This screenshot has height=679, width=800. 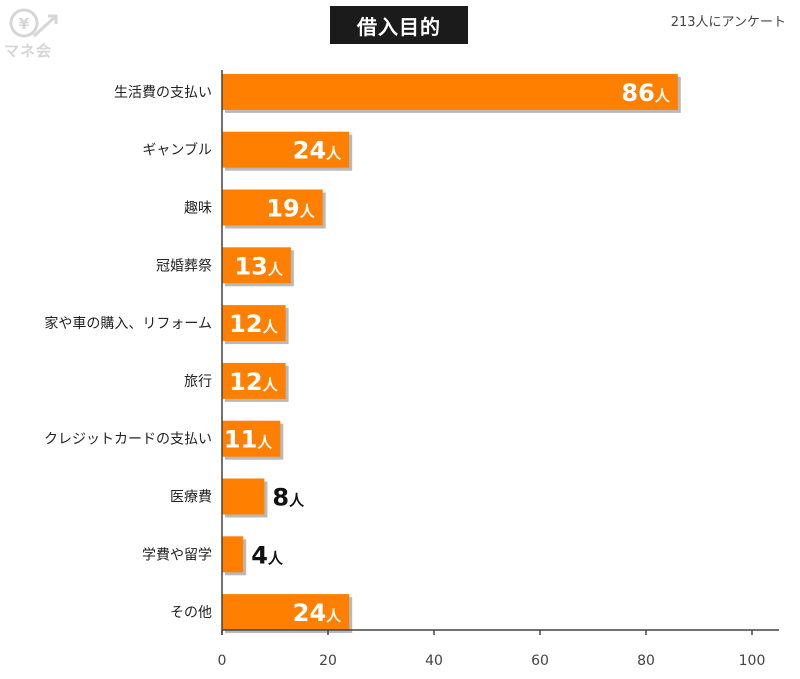 What do you see at coordinates (645, 93) in the screenshot?
I see `data-label: 86人` at bounding box center [645, 93].